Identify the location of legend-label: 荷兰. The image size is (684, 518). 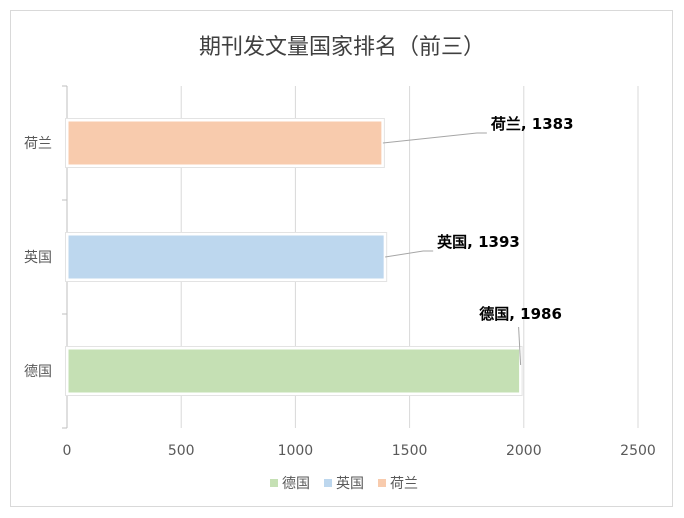
(404, 484).